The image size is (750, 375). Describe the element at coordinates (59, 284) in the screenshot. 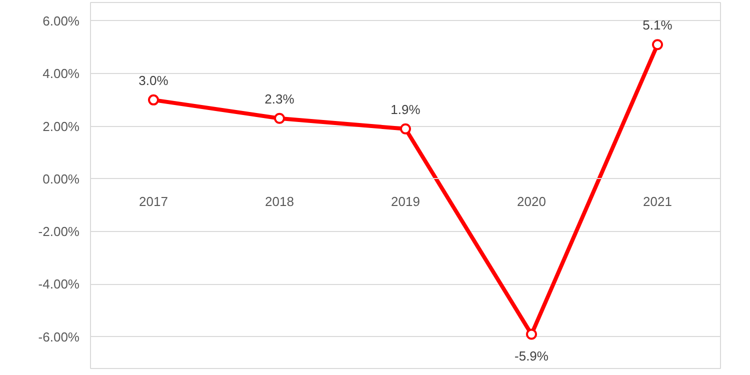

I see `y-tick-label: -4.00%` at that location.